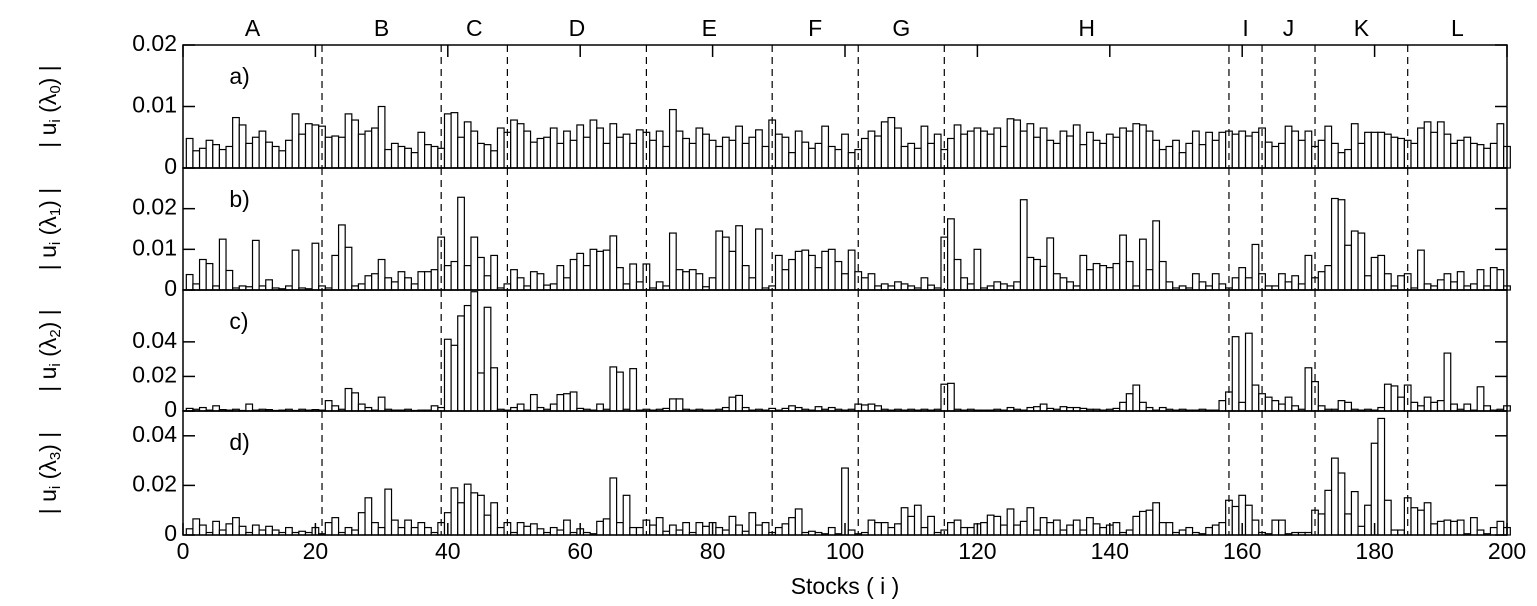  I want to click on y-tick-label: 0.02, so click(154, 207).